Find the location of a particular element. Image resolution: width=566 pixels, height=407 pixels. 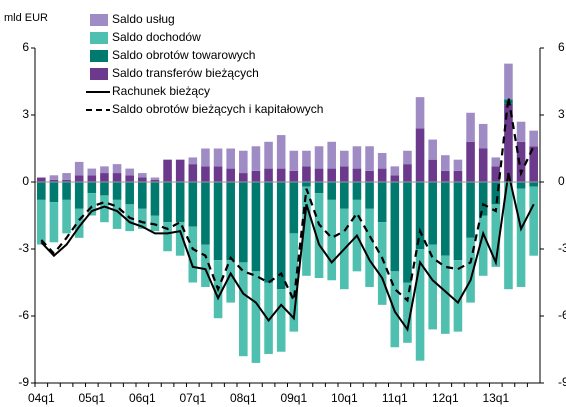

y-tick-label: -6 is located at coordinates (23, 315).